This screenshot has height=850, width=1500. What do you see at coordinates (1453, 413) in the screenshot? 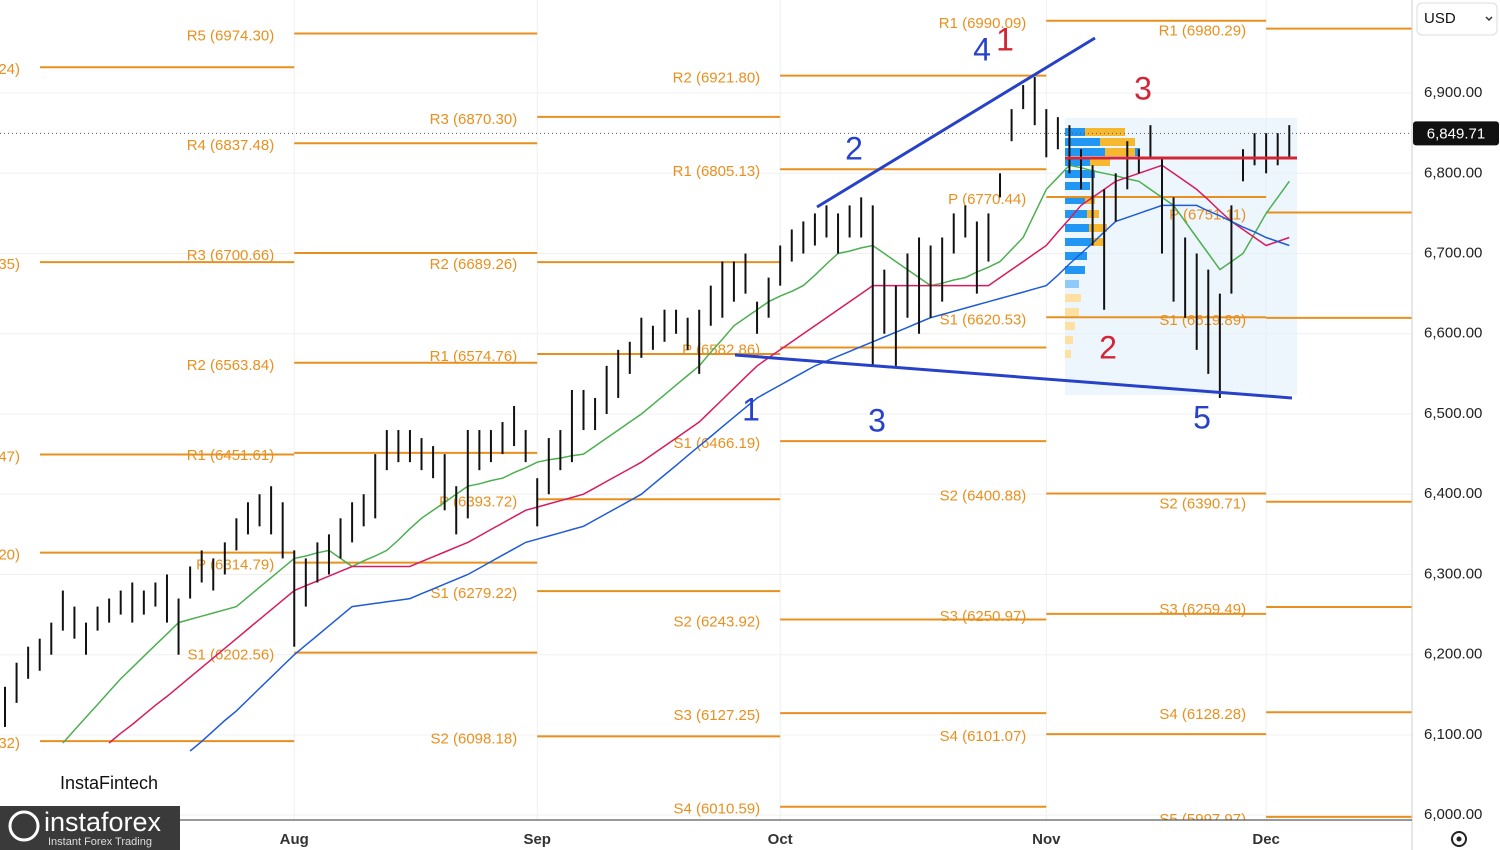
I see `y-tick-label: 6,500.00` at bounding box center [1453, 413].